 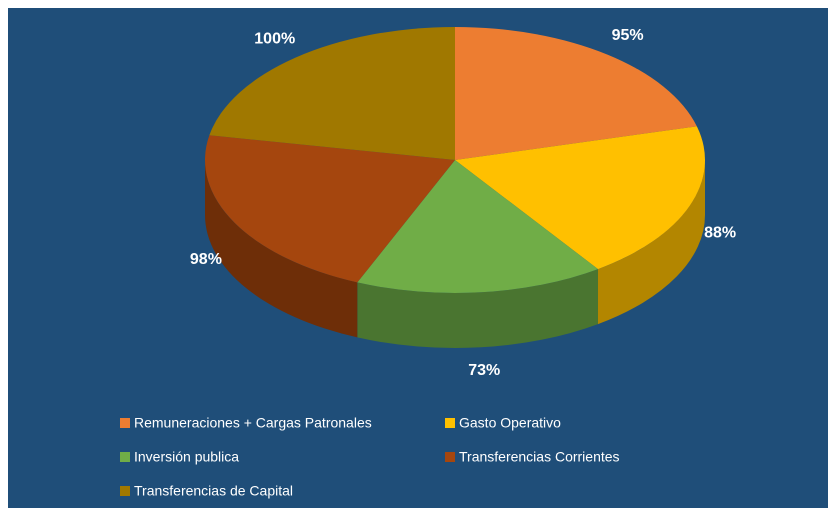 I want to click on legend-label: Remuneraciones + Cargas Patronales, so click(x=253, y=423).